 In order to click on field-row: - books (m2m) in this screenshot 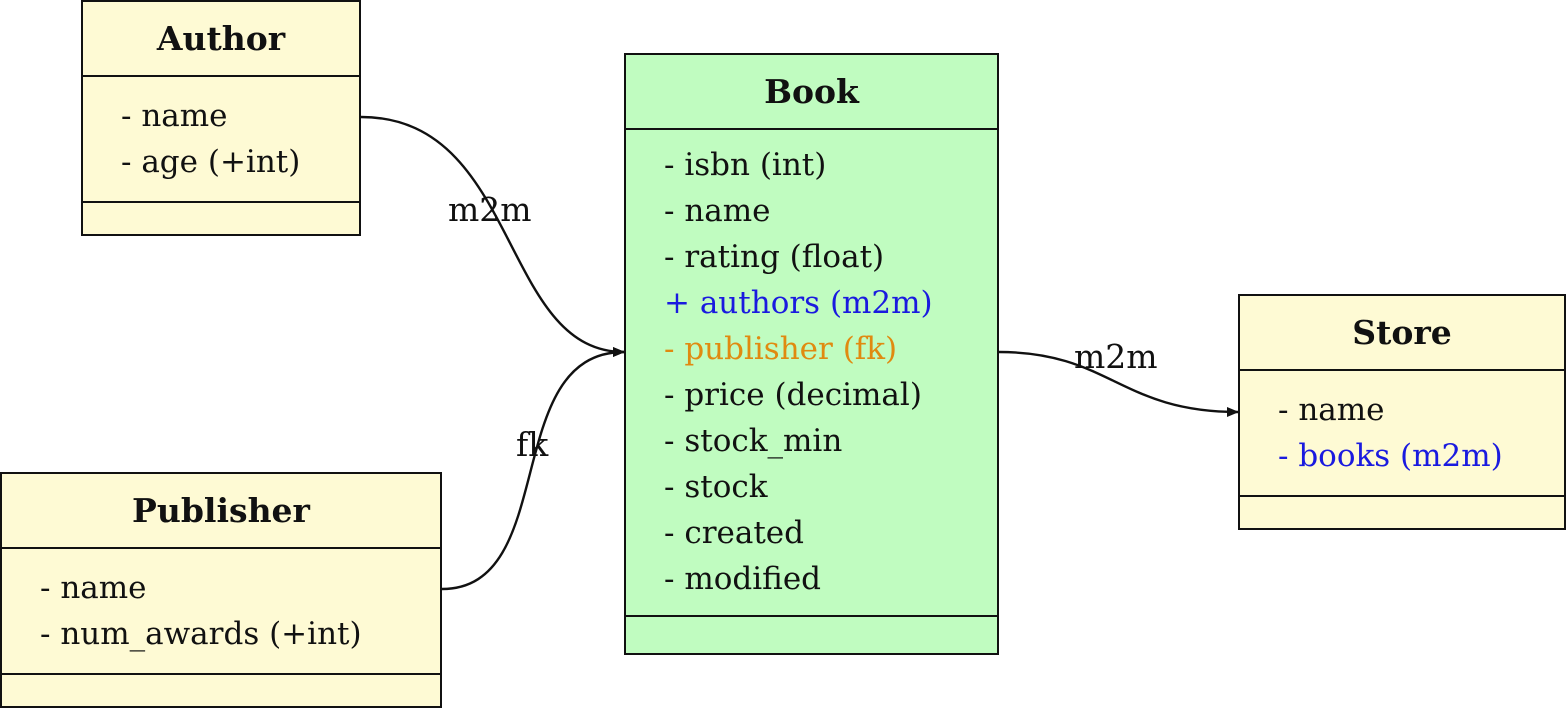, I will do `click(1390, 456)`.